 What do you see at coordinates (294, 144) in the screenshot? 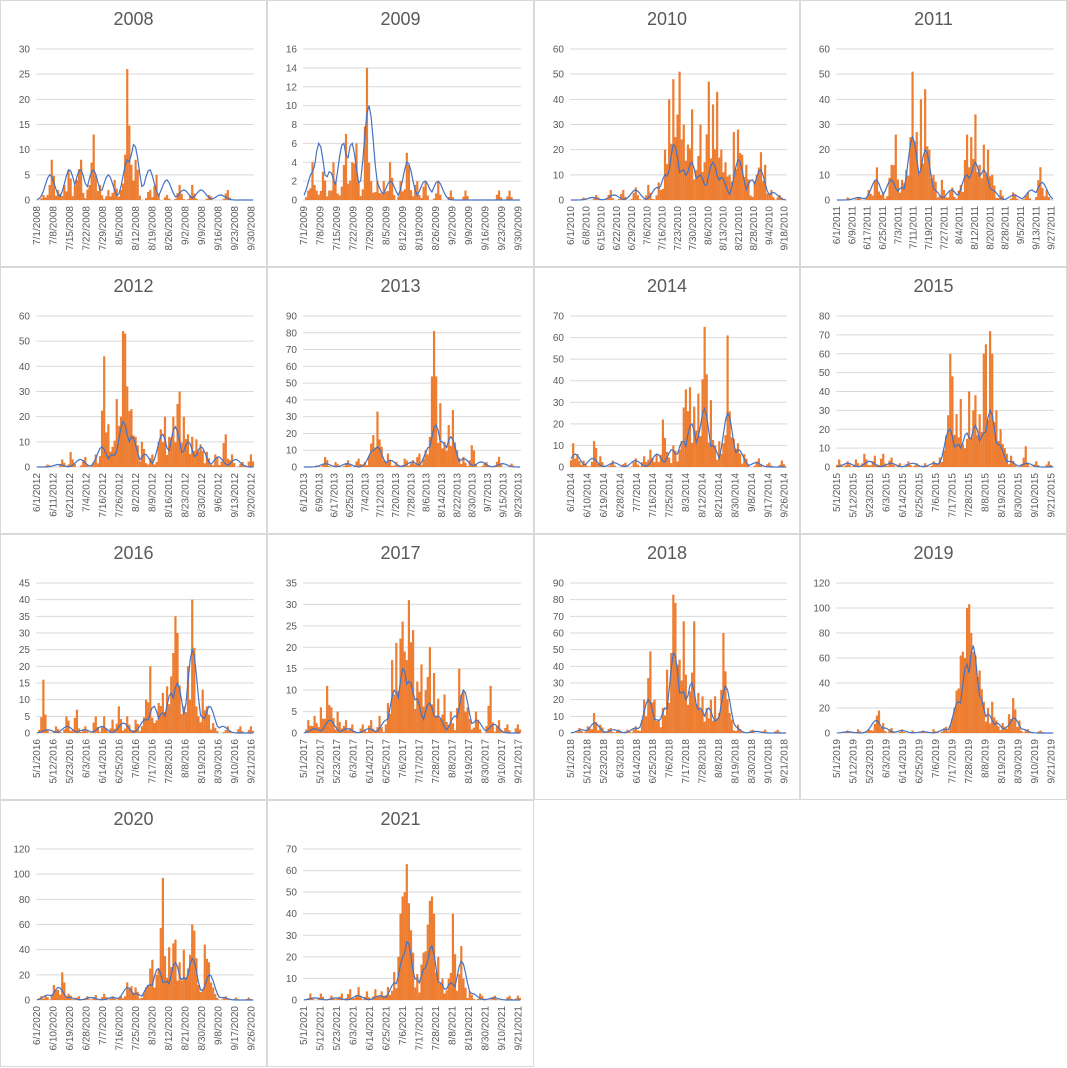
I see `y-tick-label: 6` at bounding box center [294, 144].